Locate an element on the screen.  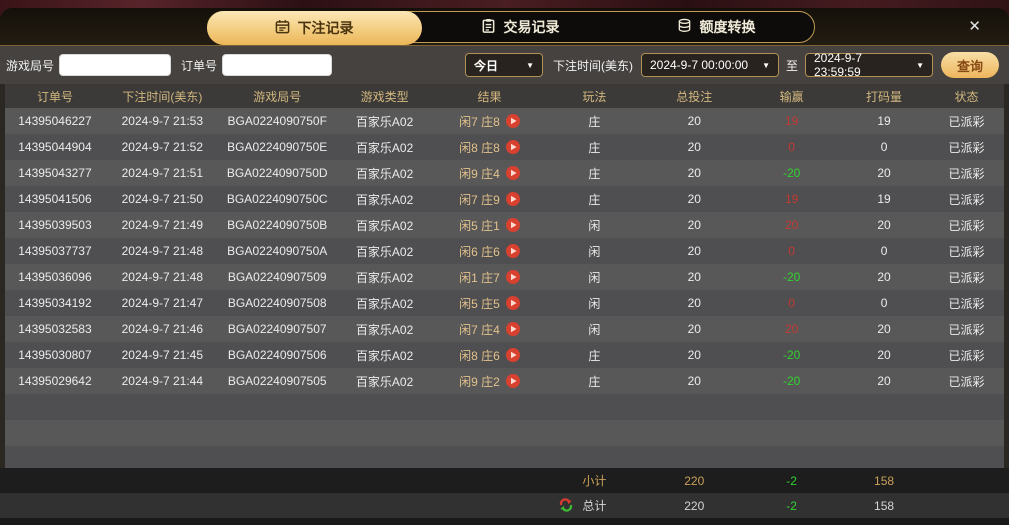
turnover-cell: 19 is located at coordinates (884, 199).